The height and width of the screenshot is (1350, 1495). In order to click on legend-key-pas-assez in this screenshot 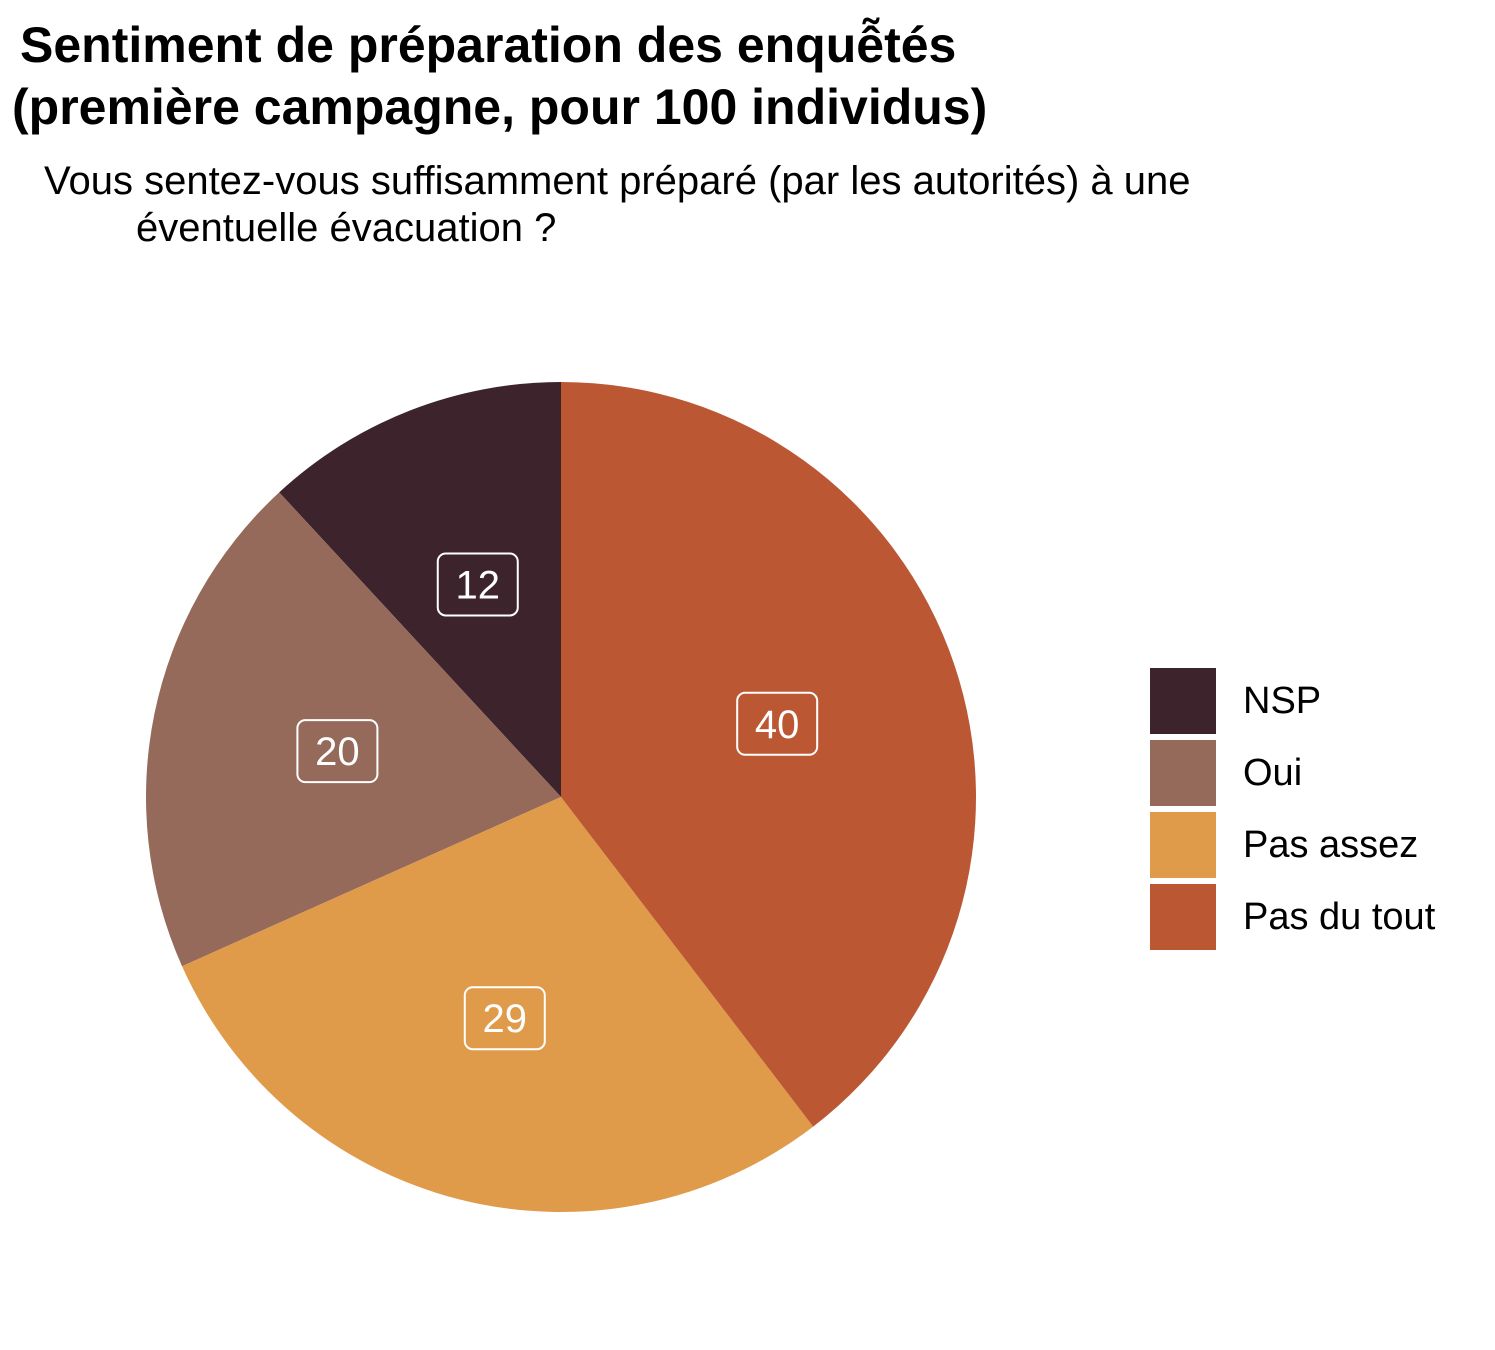, I will do `click(1183, 845)`.